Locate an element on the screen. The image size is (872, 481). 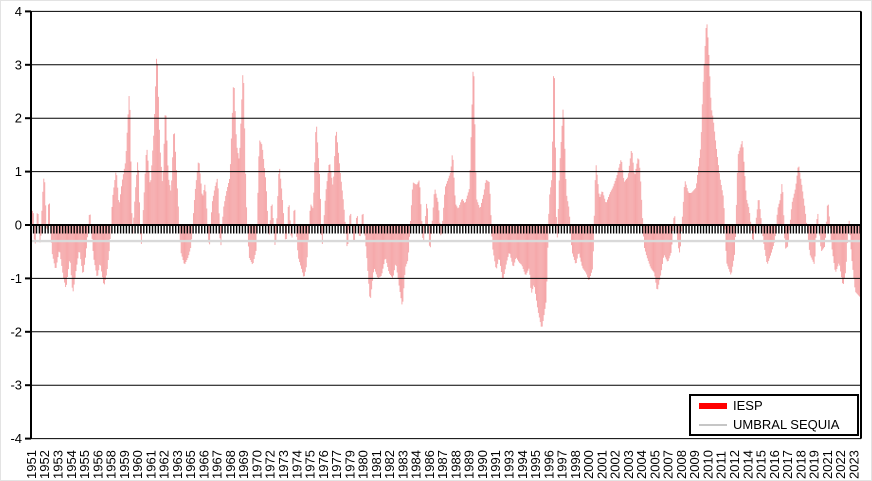
x-axis-label: 1969 is located at coordinates (243, 464).